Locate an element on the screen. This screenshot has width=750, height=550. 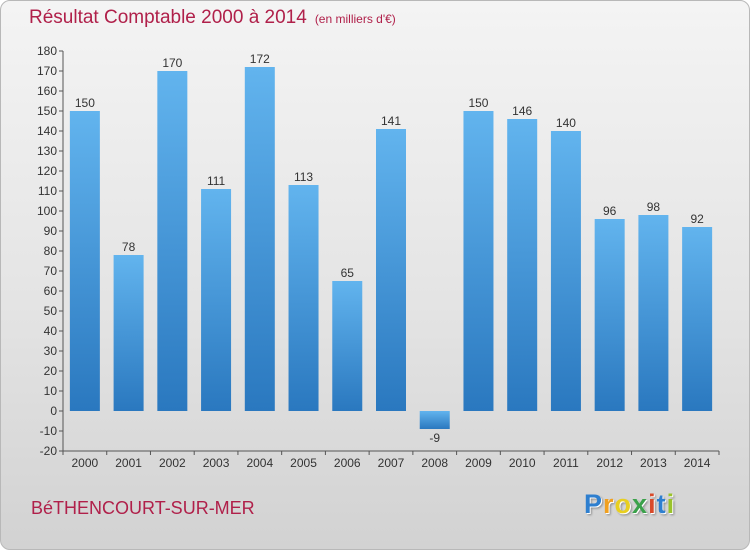
x-tick-label: 2009 is located at coordinates (478, 463).